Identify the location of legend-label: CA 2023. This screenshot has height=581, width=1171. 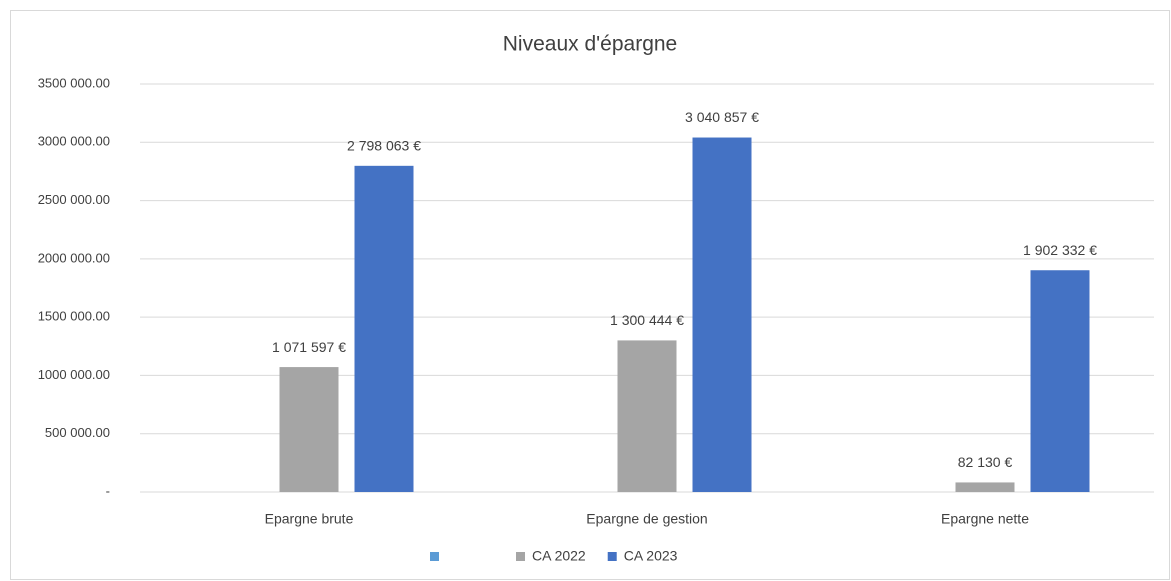
(651, 556).